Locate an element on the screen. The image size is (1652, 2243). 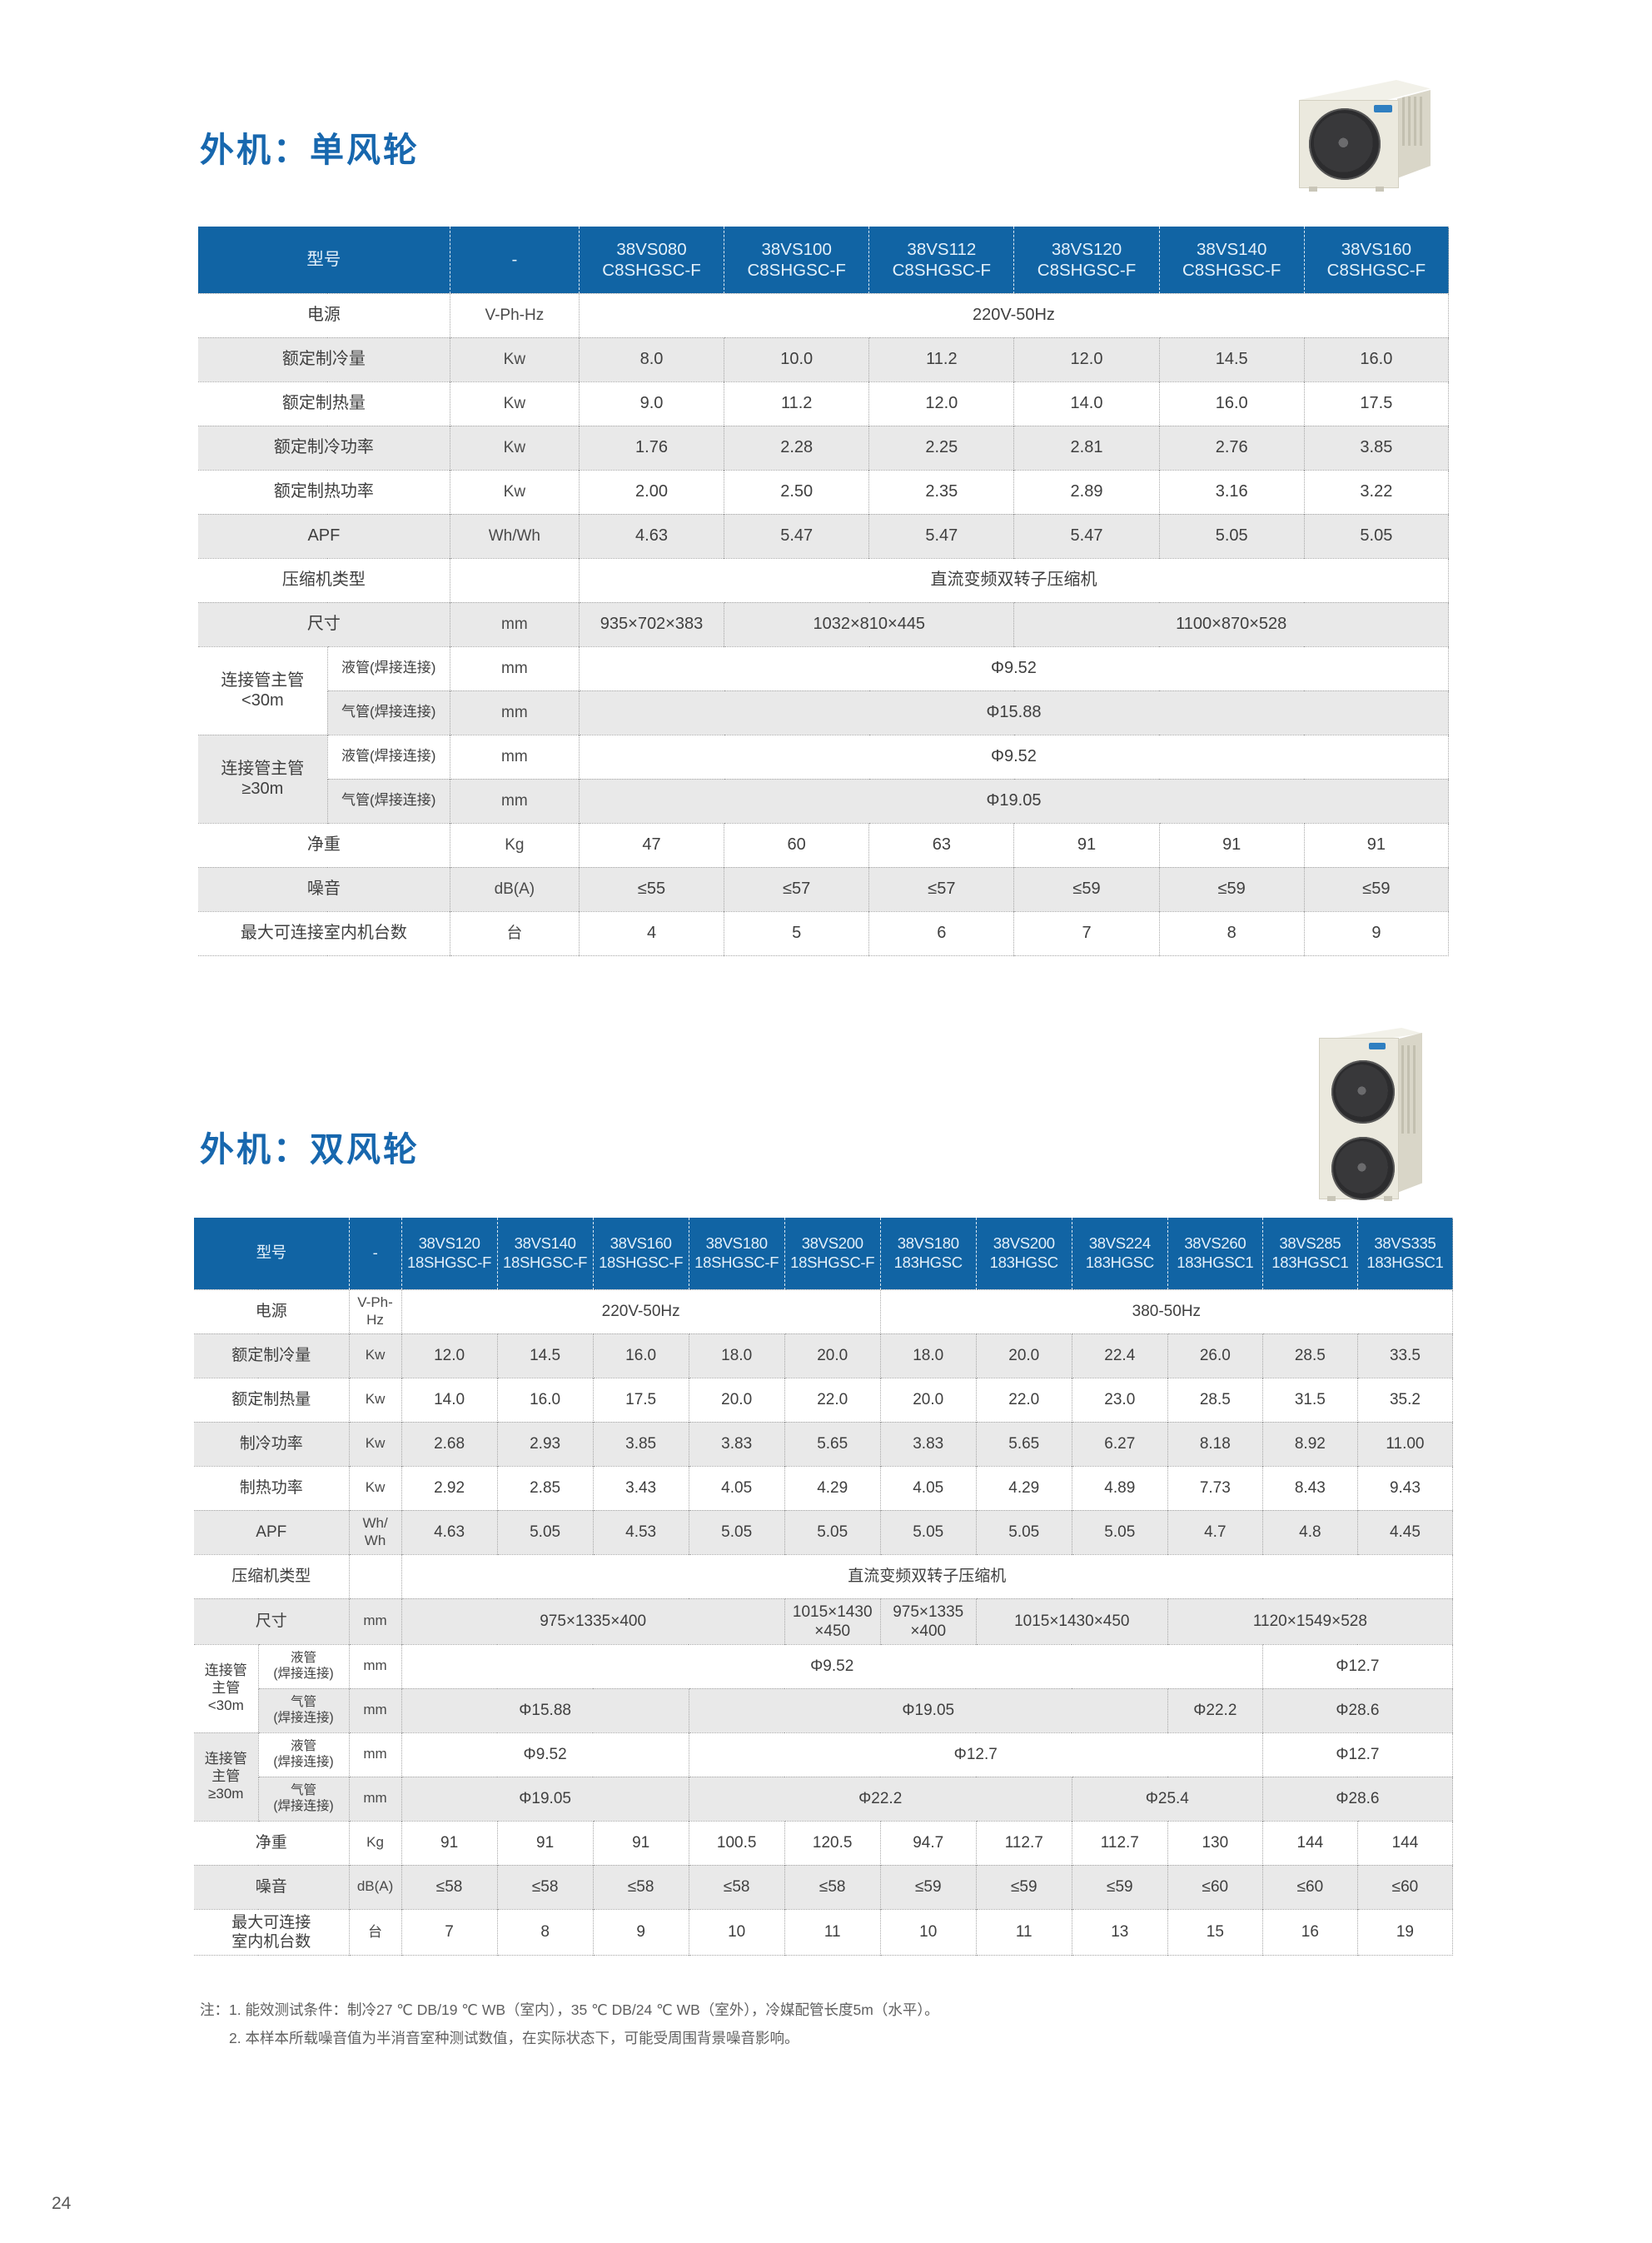
value-cell: Φ12.7 is located at coordinates (976, 1754).